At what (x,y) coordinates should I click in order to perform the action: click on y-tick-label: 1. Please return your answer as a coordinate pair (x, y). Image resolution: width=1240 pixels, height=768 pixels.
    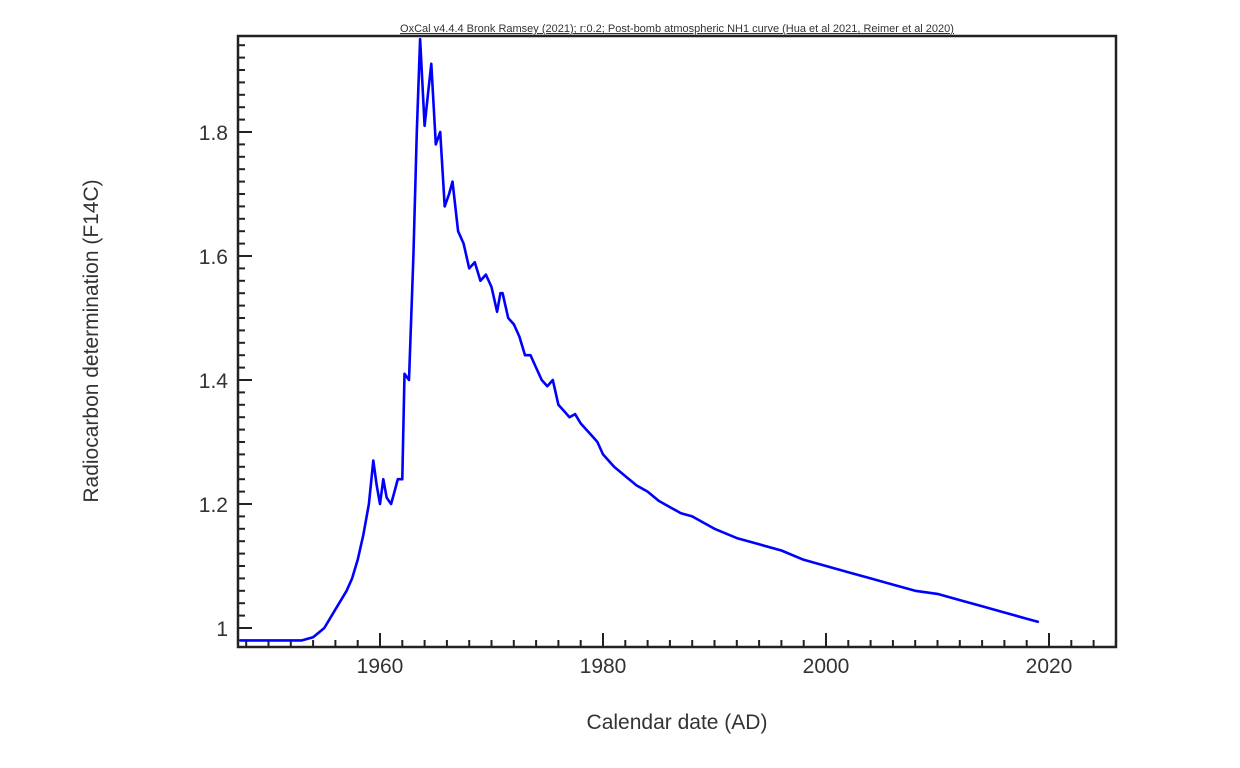
    Looking at the image, I should click on (222, 629).